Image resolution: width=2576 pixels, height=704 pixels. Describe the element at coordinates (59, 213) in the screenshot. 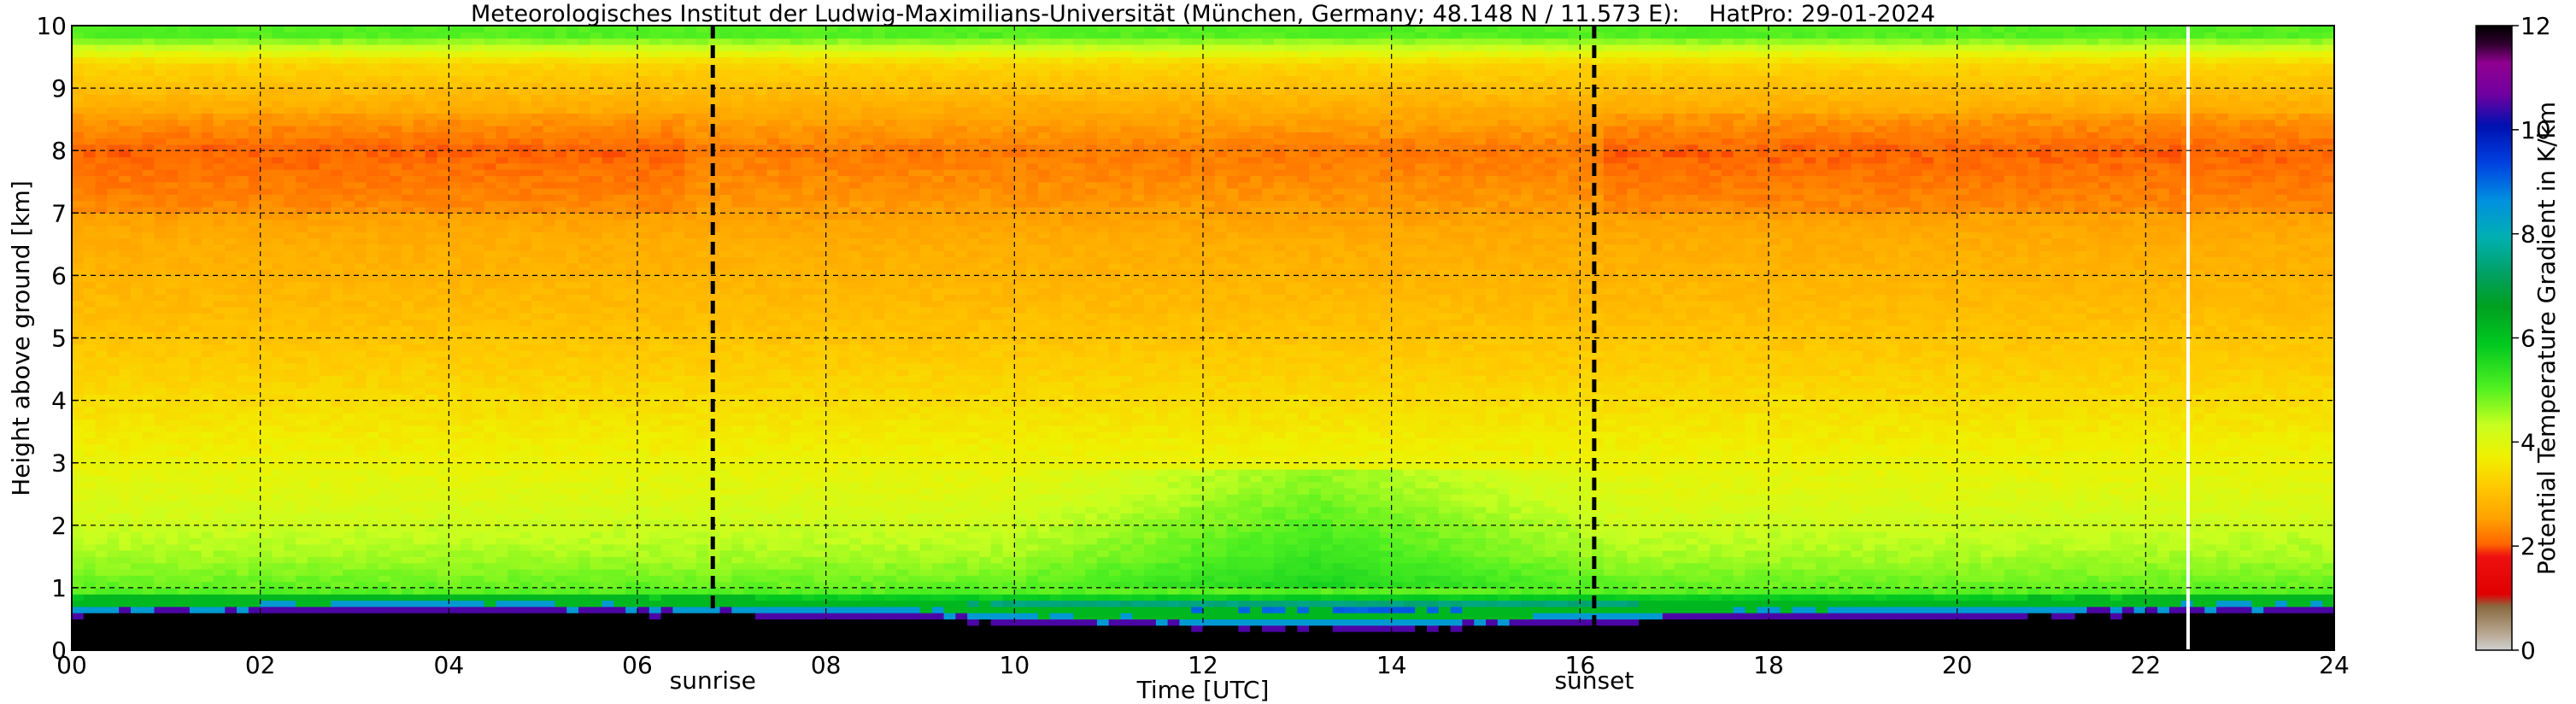

I see `y-tick-label: 7` at that location.